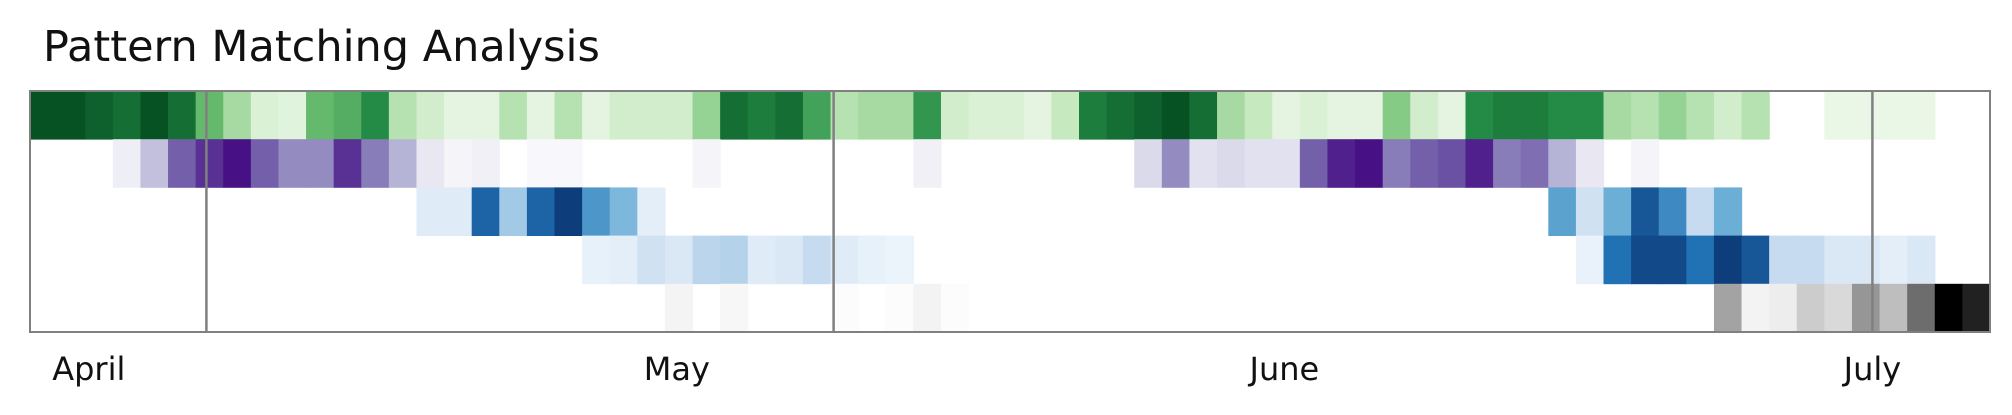 The height and width of the screenshot is (415, 2012). What do you see at coordinates (1872, 369) in the screenshot?
I see `month-label: July` at bounding box center [1872, 369].